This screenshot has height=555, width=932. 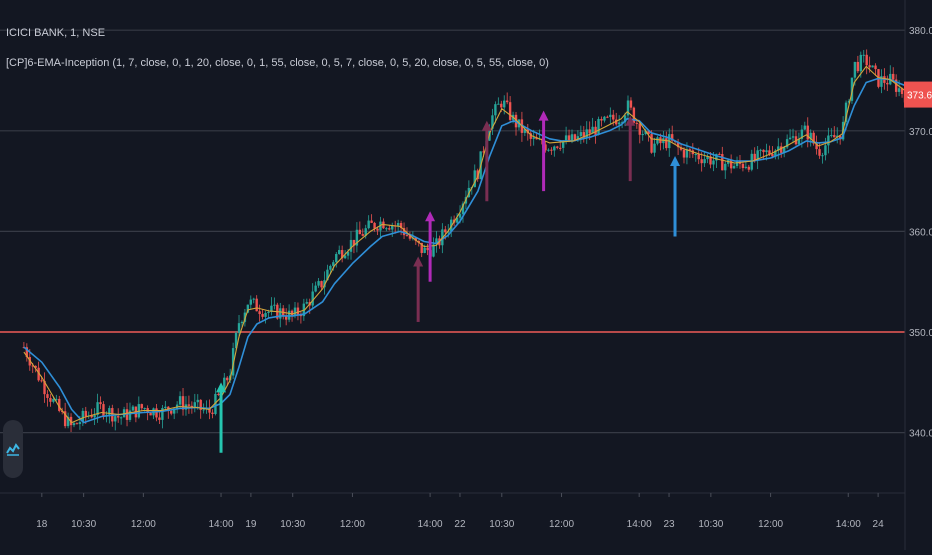 I want to click on x-tick-label: 14:00, so click(x=221, y=524).